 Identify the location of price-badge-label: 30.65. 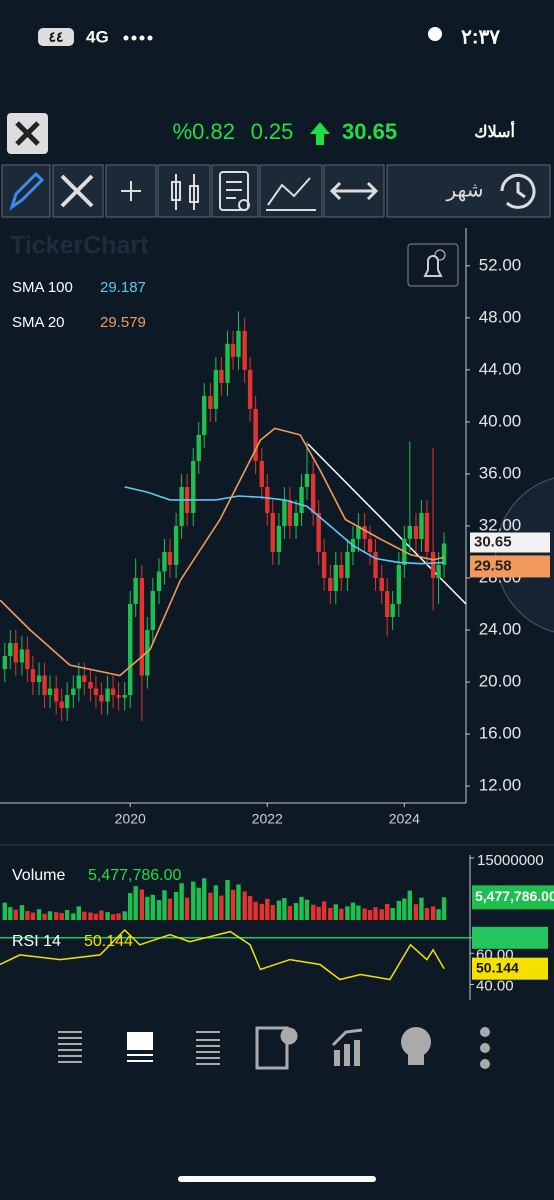
(493, 541).